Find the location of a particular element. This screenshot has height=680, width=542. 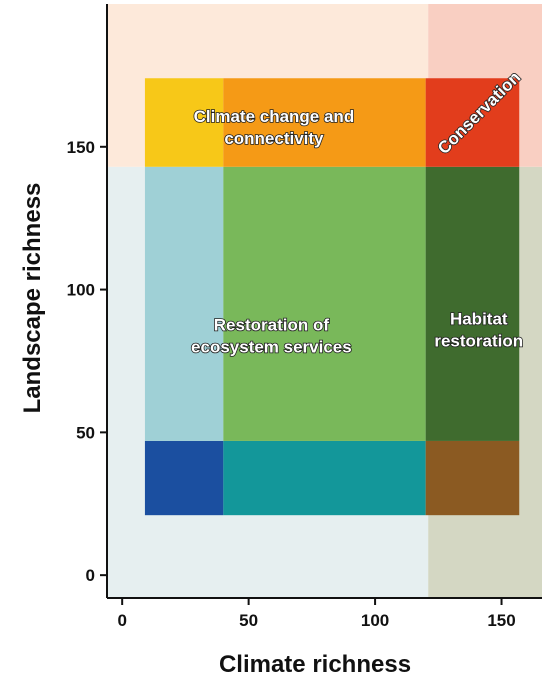

y-tick-label-0: 0 is located at coordinates (90, 575).